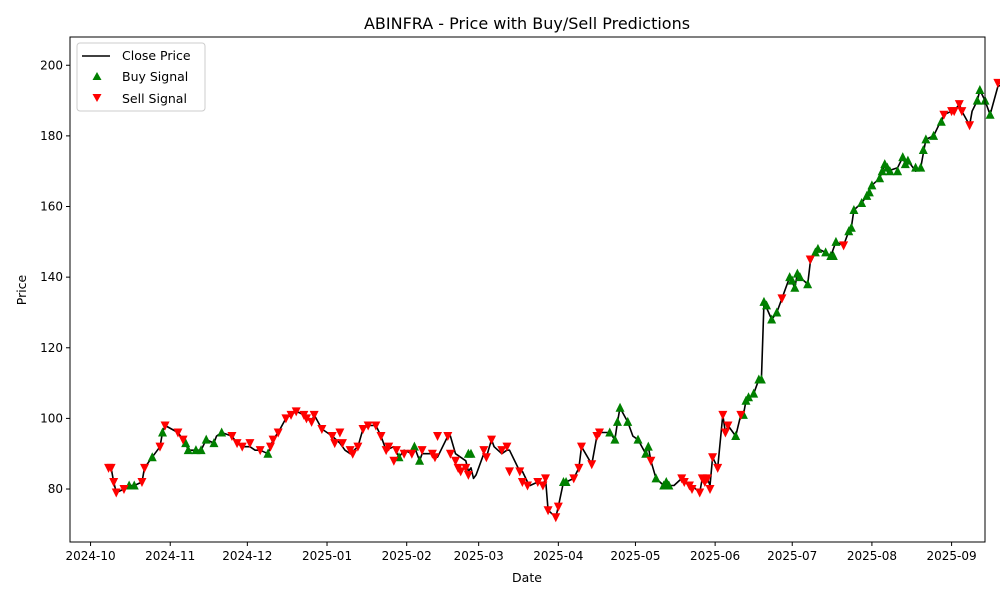  I want to click on legend-box, so click(141, 77).